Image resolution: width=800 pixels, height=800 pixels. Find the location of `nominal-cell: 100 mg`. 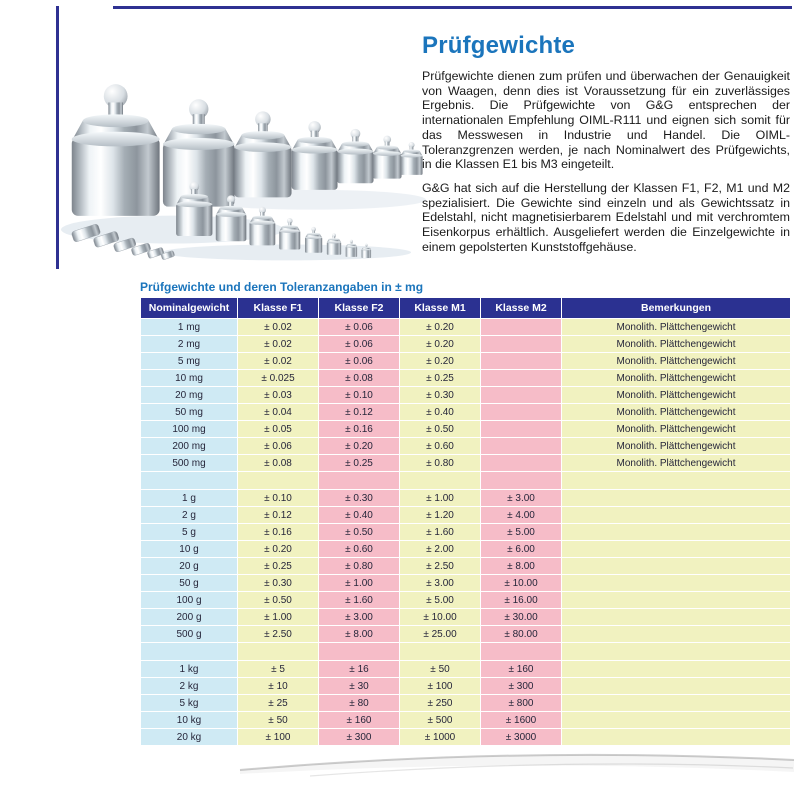

nominal-cell: 100 mg is located at coordinates (189, 429).